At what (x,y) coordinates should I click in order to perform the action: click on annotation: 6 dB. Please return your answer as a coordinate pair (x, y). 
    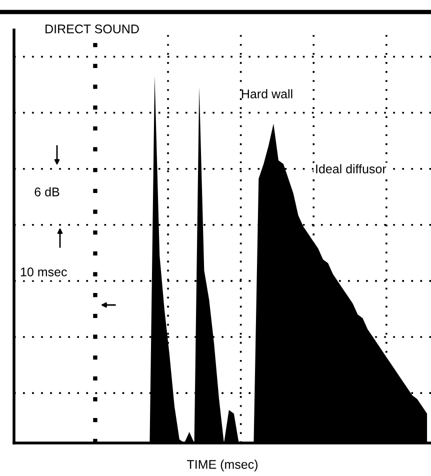
    Looking at the image, I should click on (47, 191).